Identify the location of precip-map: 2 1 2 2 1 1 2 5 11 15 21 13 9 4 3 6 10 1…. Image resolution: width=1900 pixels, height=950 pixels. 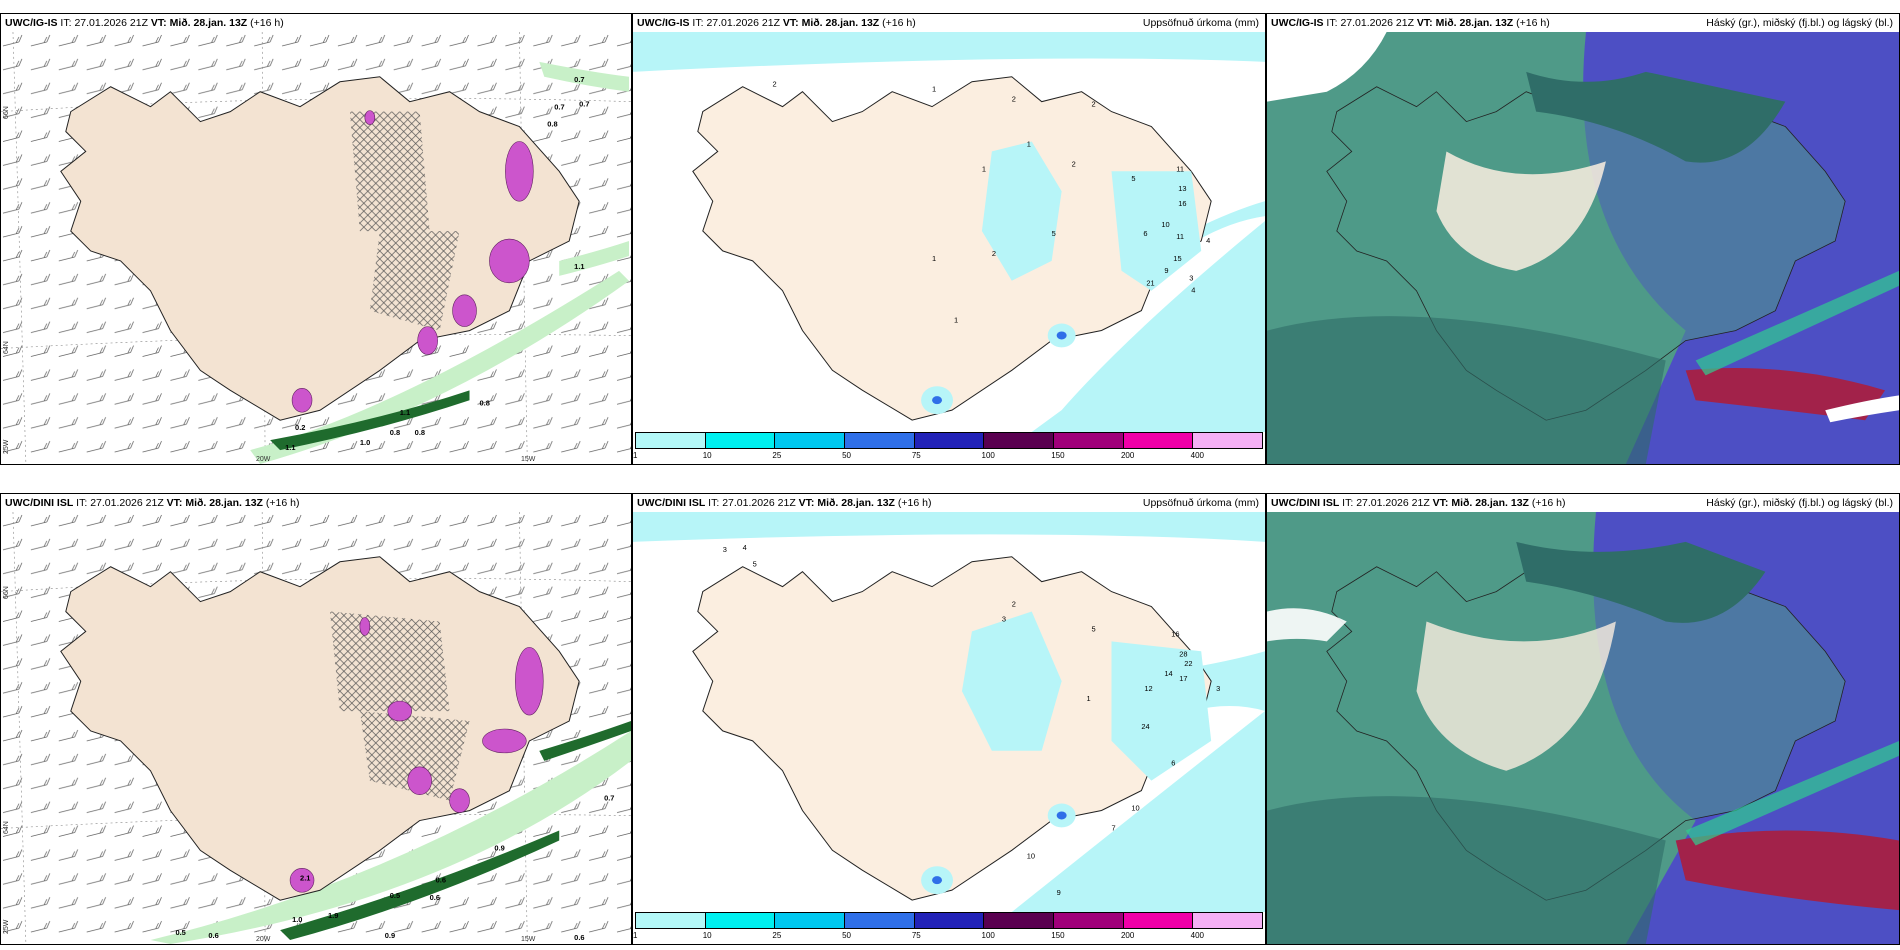
(949, 232).